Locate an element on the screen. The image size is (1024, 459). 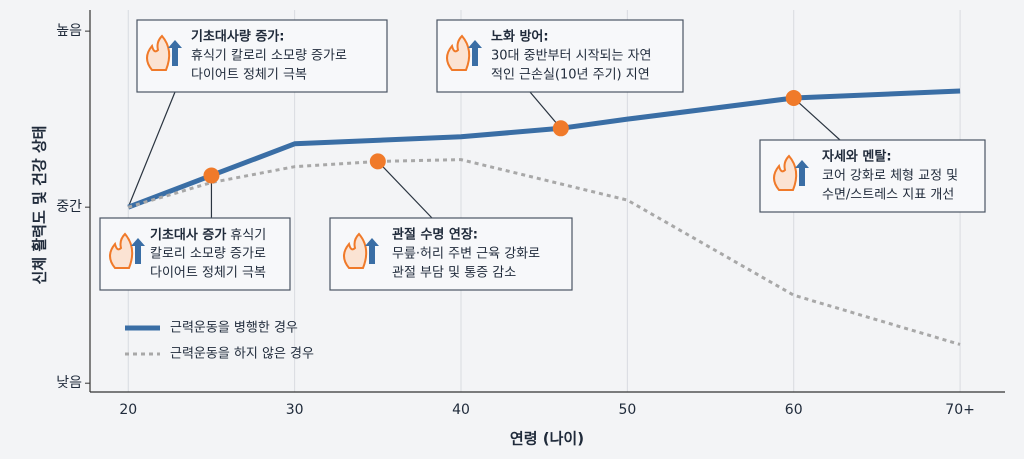
annotation-text: 기초대사 증가 휴식기 is located at coordinates (208, 235).